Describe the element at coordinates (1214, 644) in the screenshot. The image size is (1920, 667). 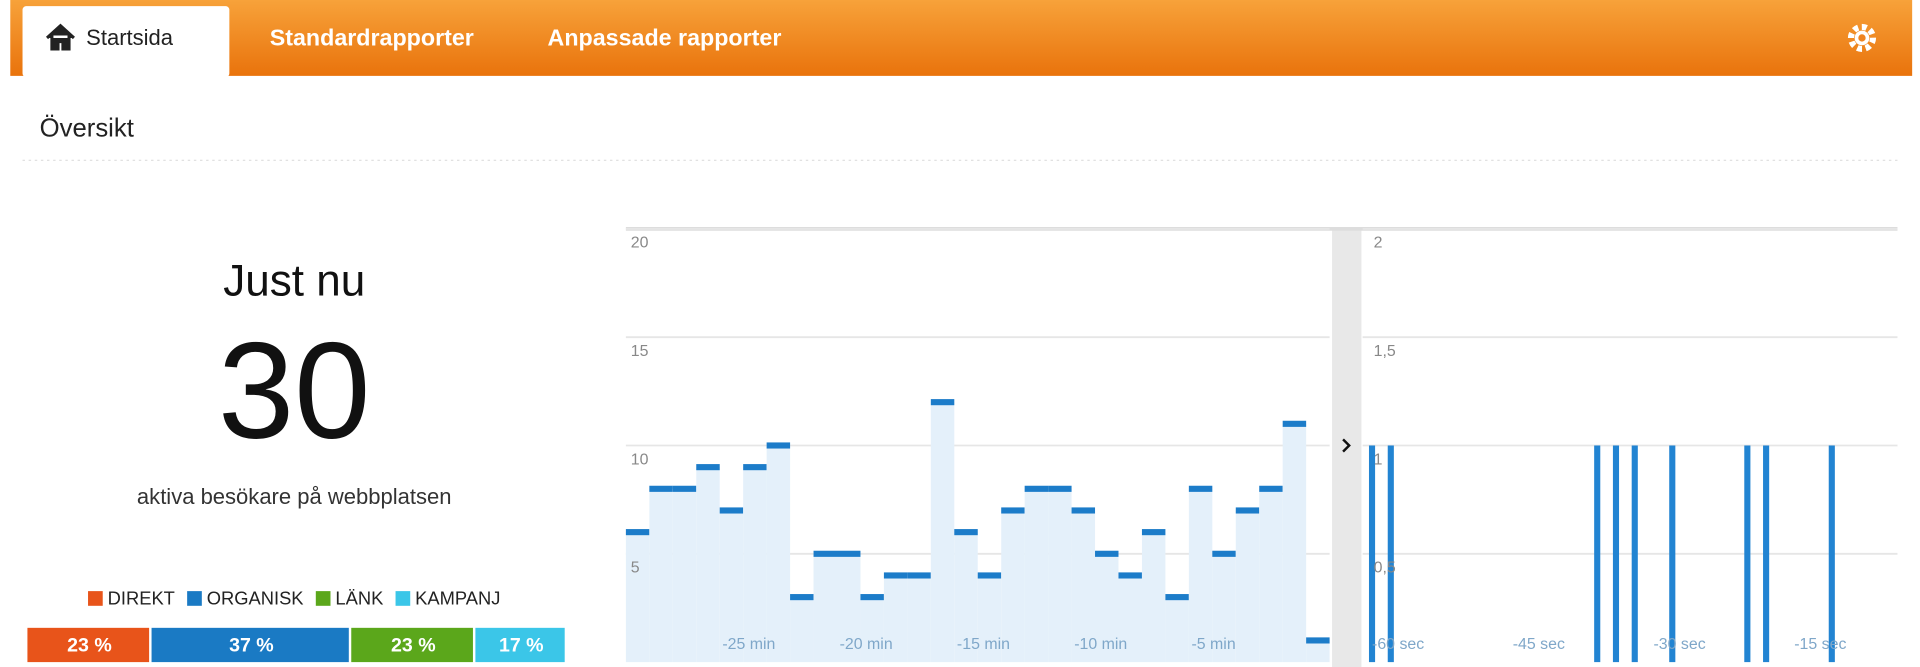
I see `x-tick-label: -5 min` at that location.